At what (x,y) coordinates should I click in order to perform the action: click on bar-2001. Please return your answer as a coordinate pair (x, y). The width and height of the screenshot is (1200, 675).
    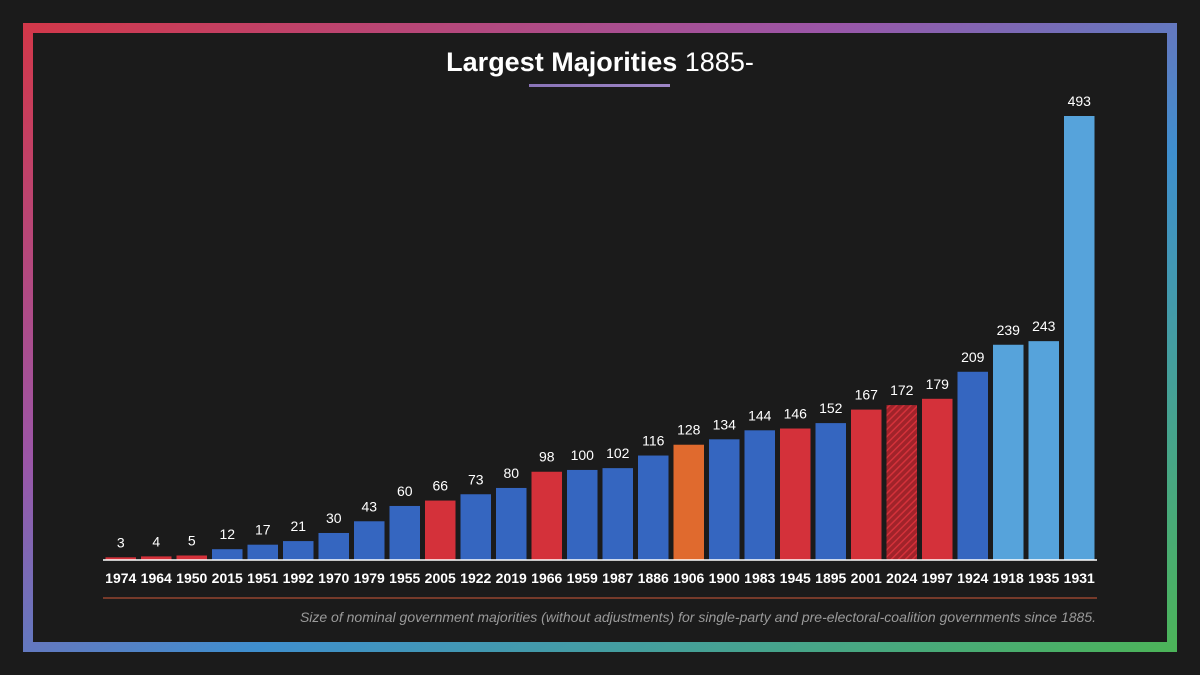
    Looking at the image, I should click on (866, 484).